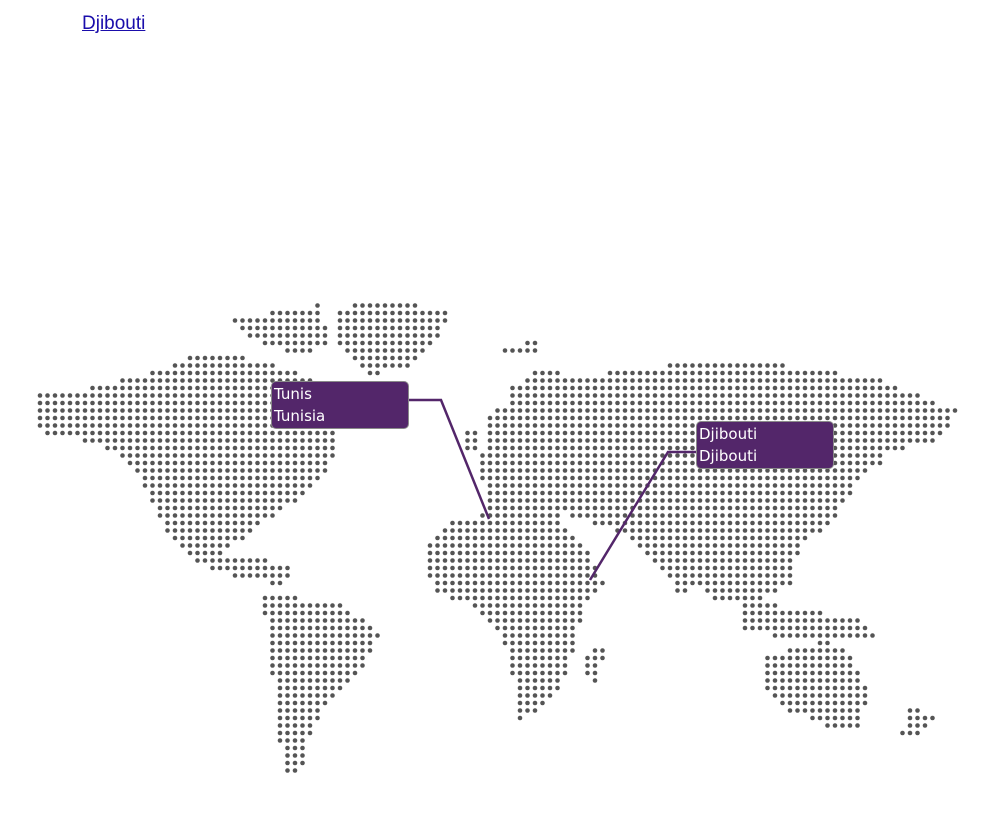  I want to click on city-link: Djibouti, so click(114, 23).